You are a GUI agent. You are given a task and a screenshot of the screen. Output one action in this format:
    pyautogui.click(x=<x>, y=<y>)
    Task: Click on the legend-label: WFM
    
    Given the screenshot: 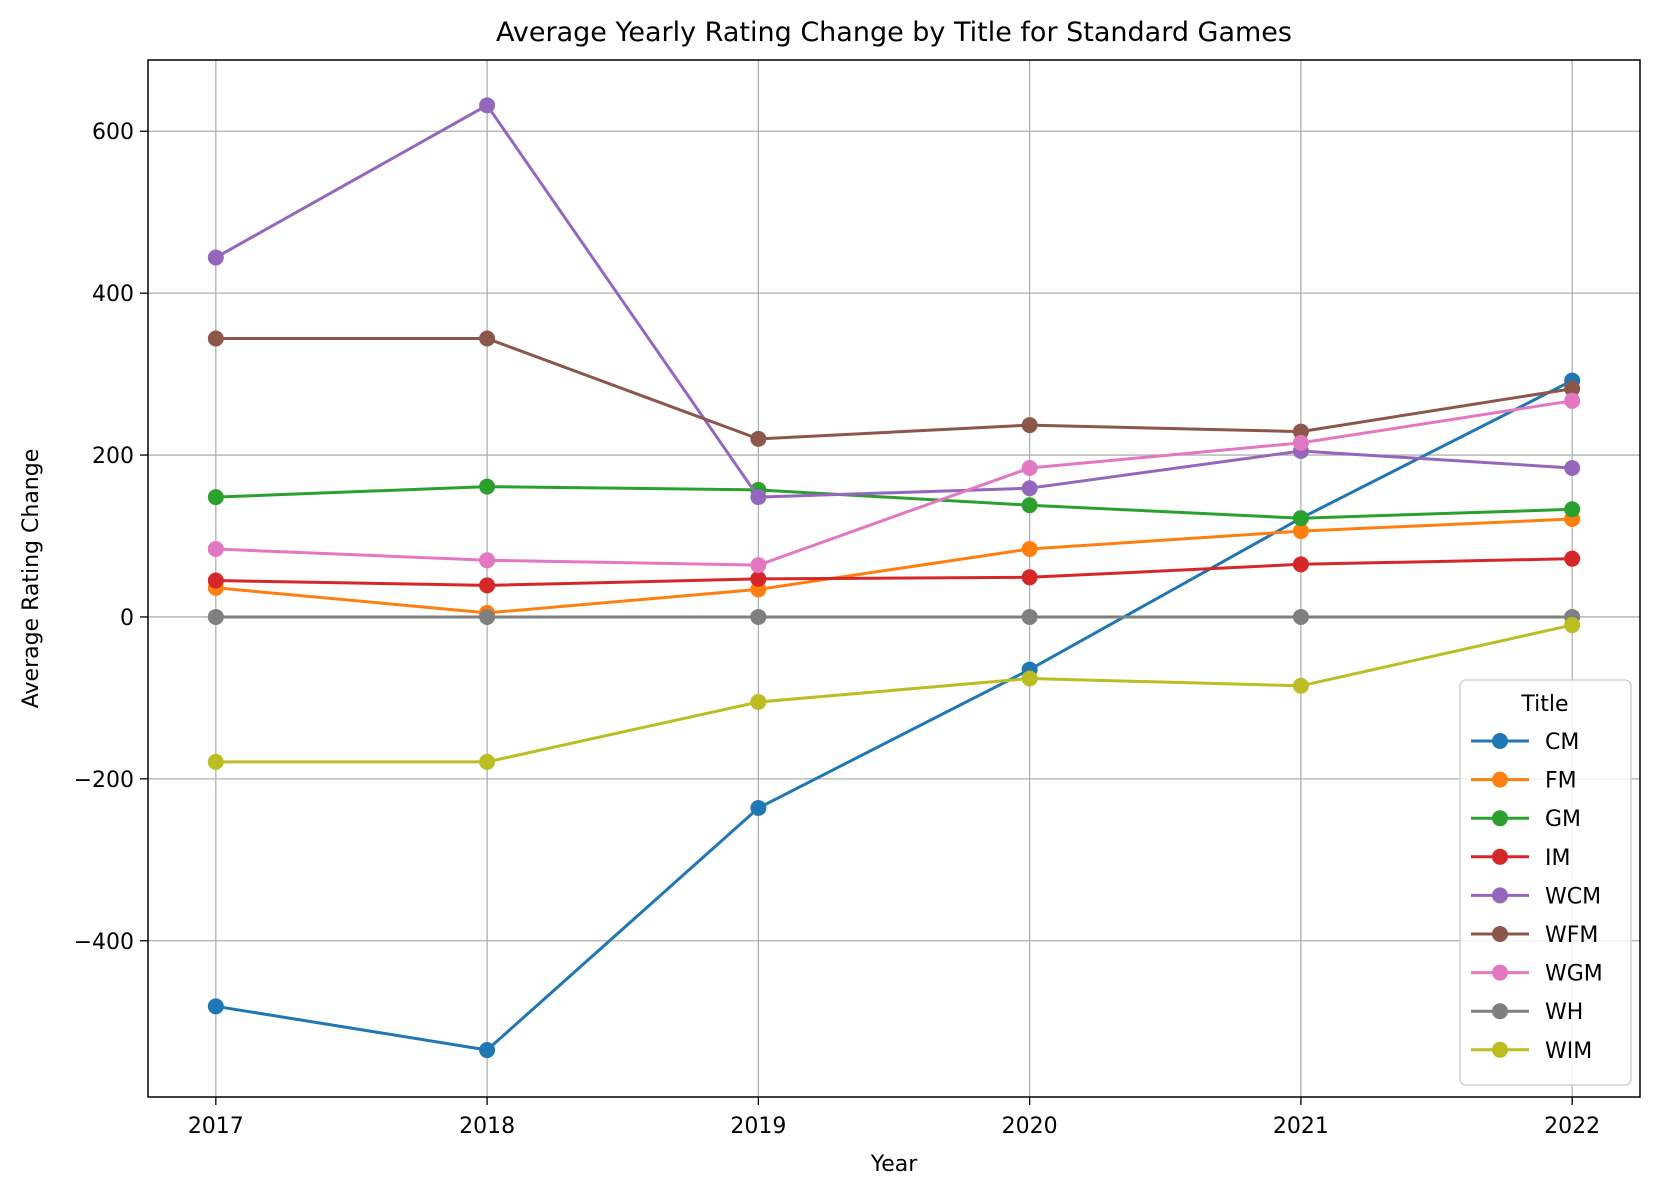 What is the action you would take?
    pyautogui.click(x=1571, y=935)
    